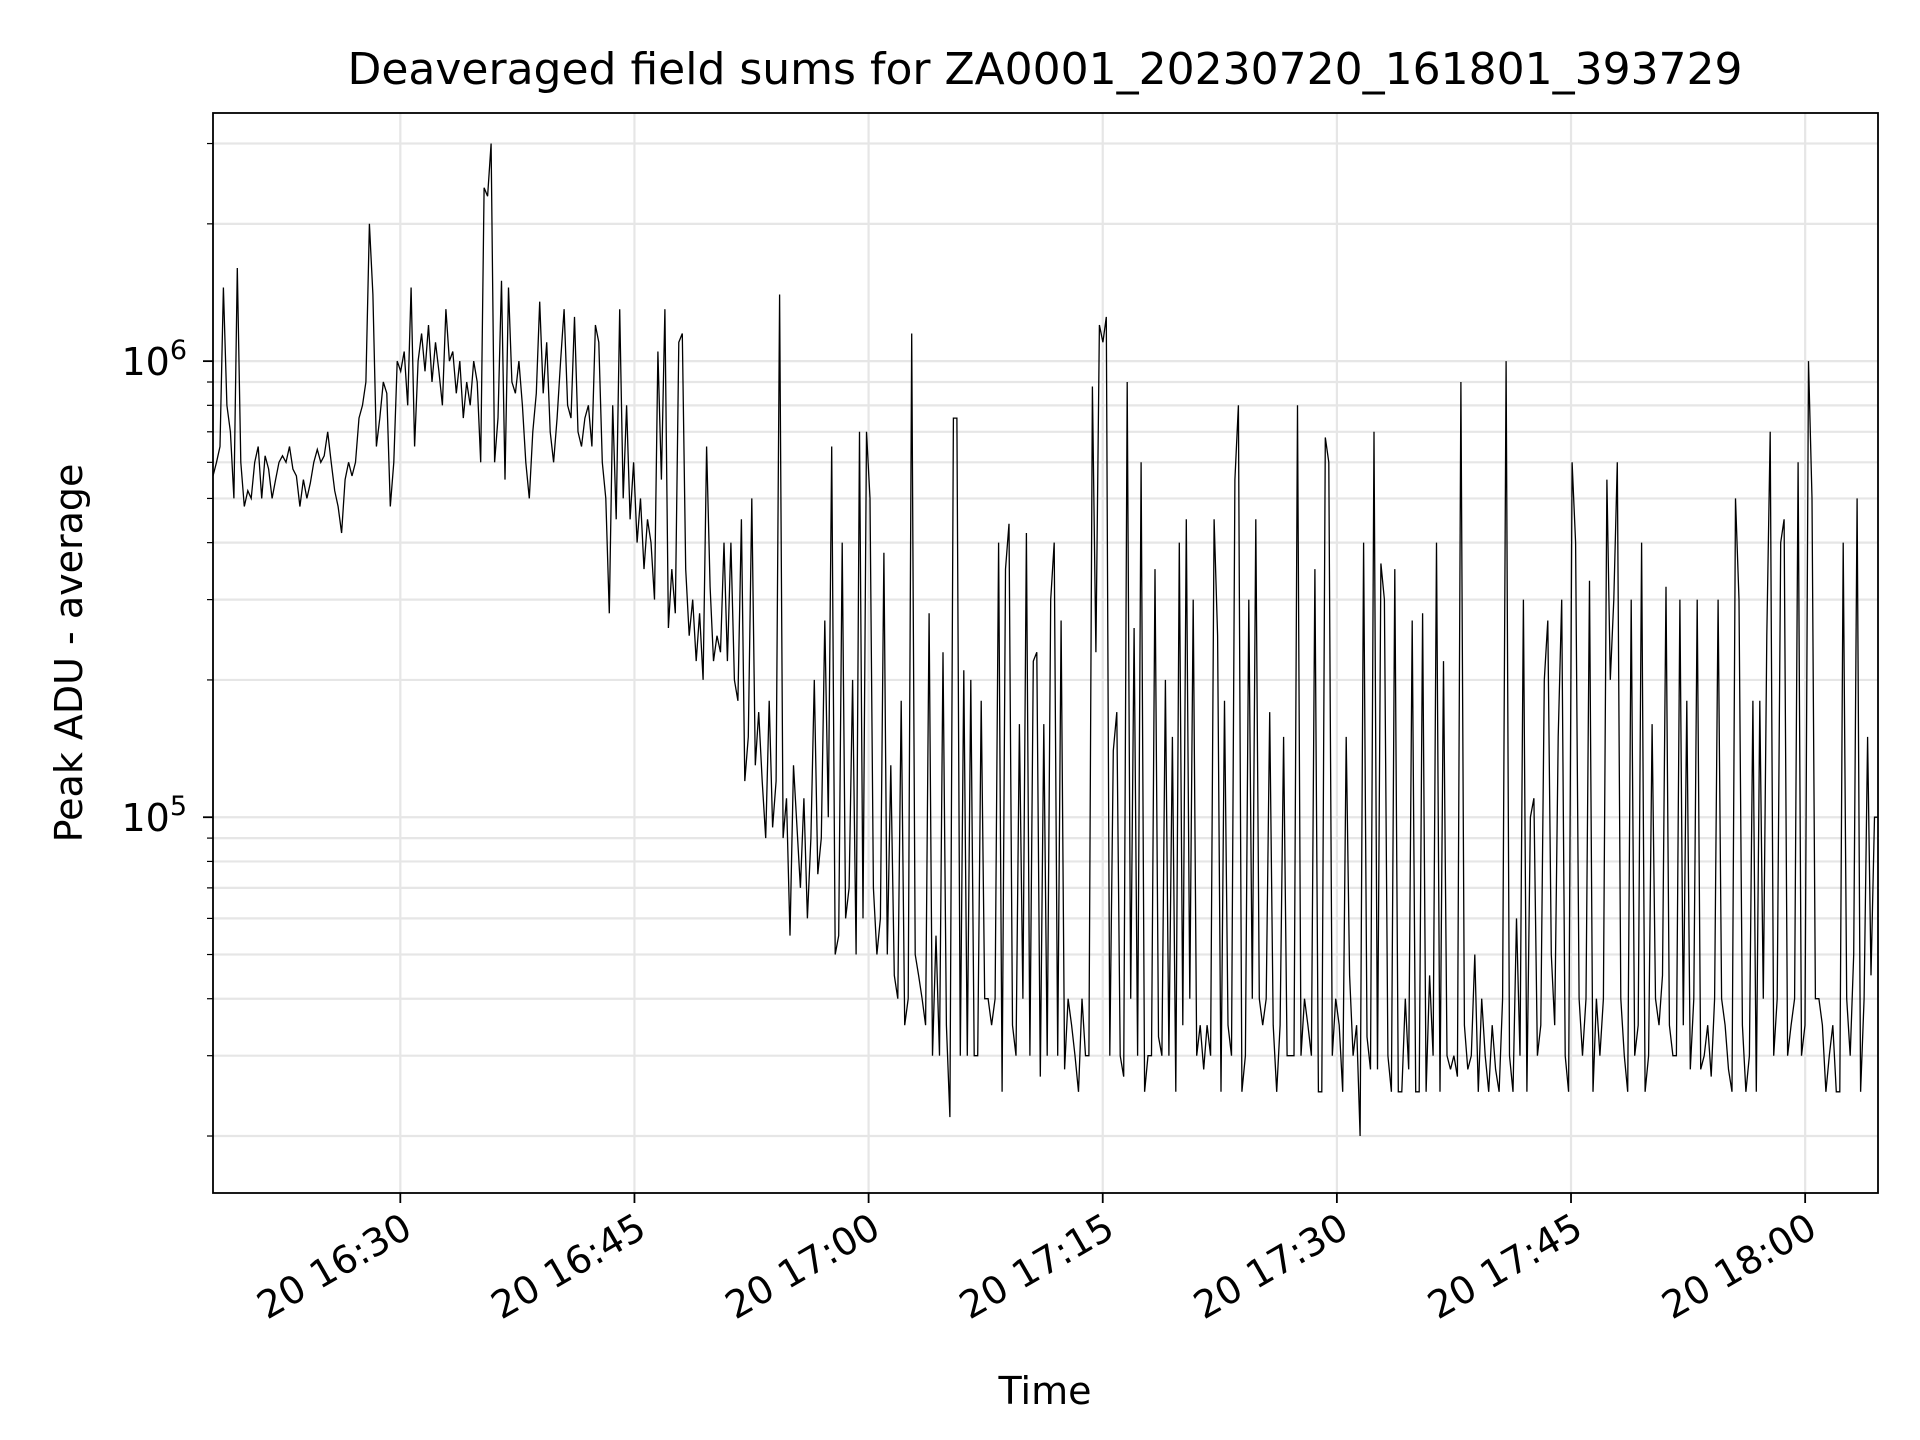 The image size is (1920, 1440). I want to click on y-axis-label: Peak ADU - average, so click(69, 653).